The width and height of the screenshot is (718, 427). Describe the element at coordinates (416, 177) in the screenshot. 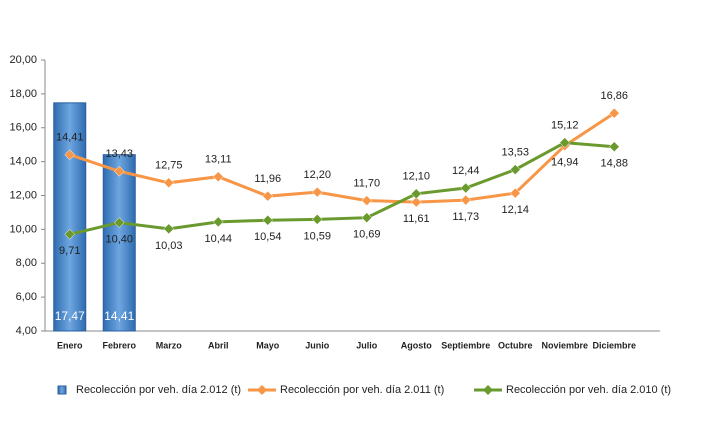

I see `data-label: 12,10` at that location.